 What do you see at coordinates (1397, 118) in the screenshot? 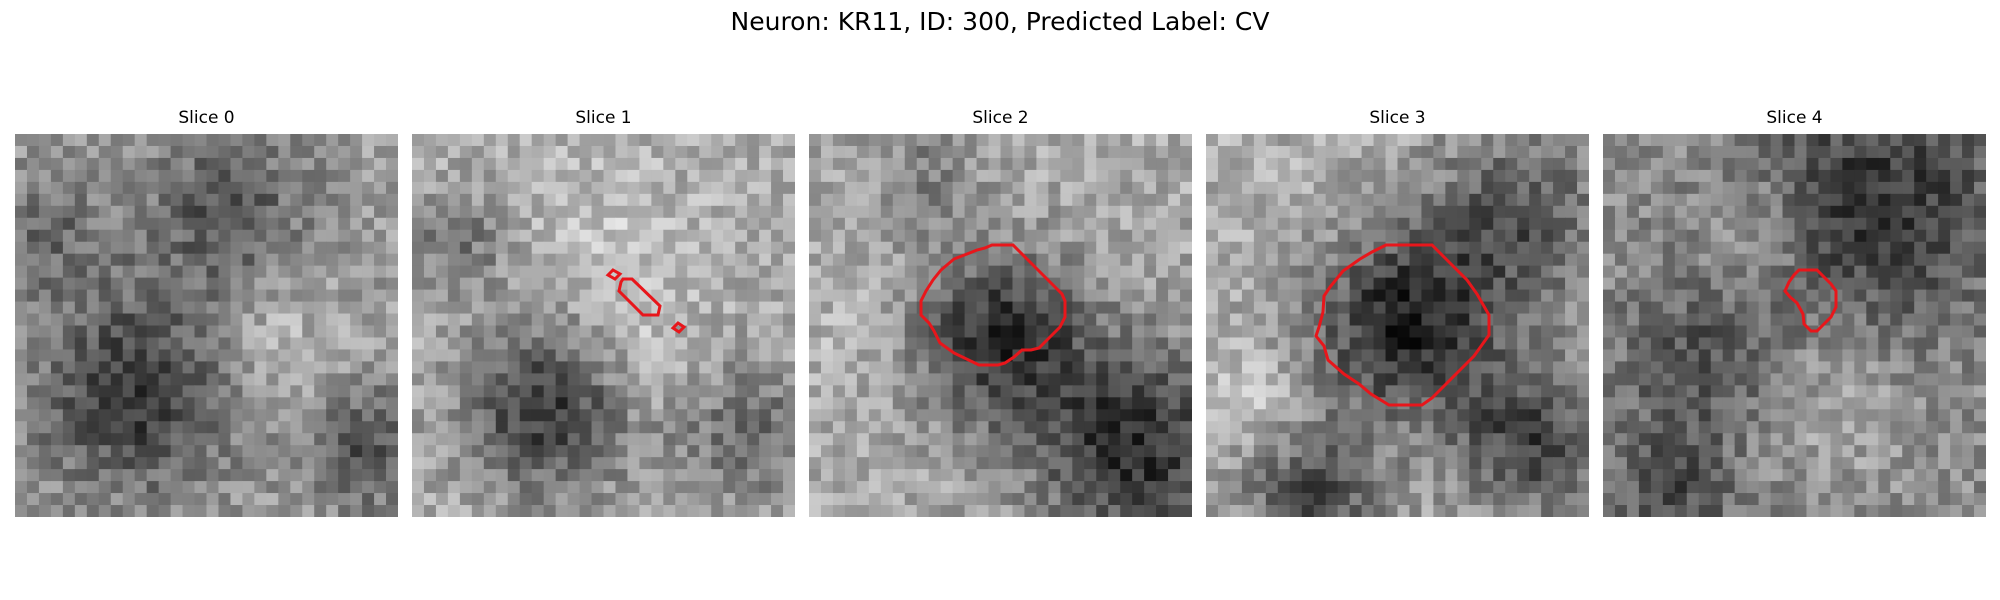
I see `slice-title: Slice 3` at bounding box center [1397, 118].